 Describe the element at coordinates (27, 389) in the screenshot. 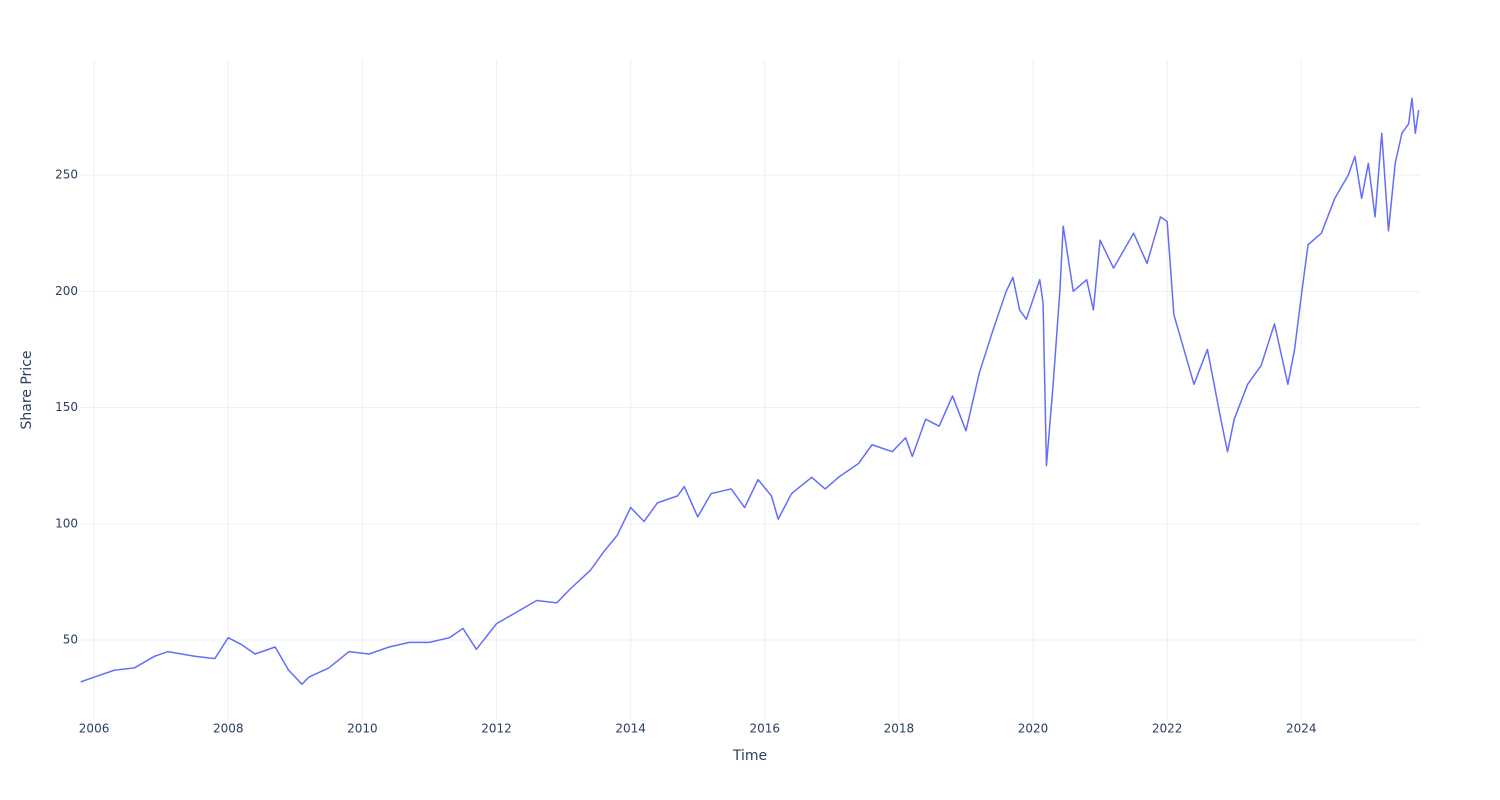

I see `y-axis-title: Share Price` at that location.